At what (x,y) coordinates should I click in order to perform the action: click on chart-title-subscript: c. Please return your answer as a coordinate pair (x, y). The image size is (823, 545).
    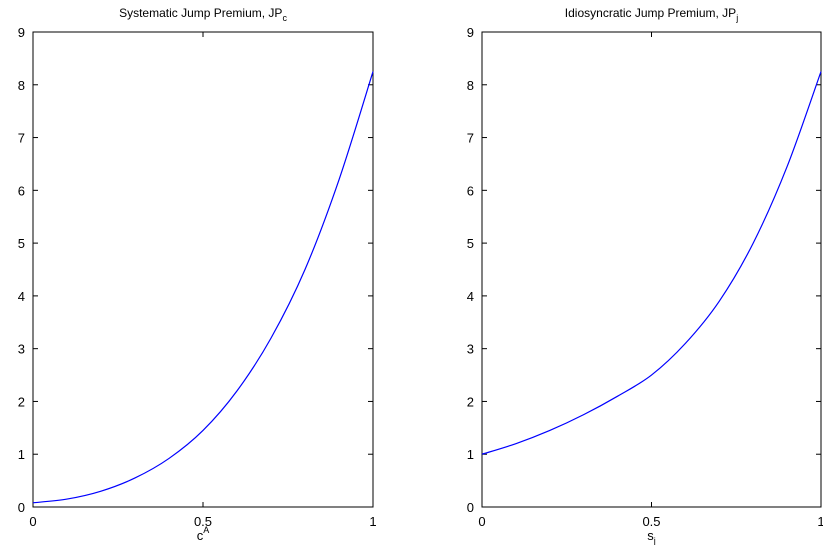
    Looking at the image, I should click on (284, 18).